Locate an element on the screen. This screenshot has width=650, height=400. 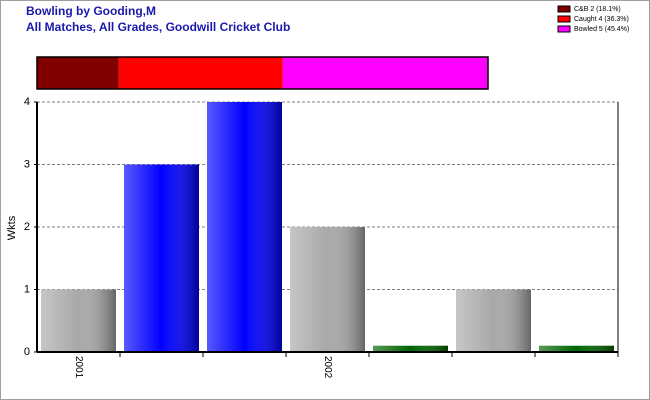
y-tick-label: 1 is located at coordinates (27, 289).